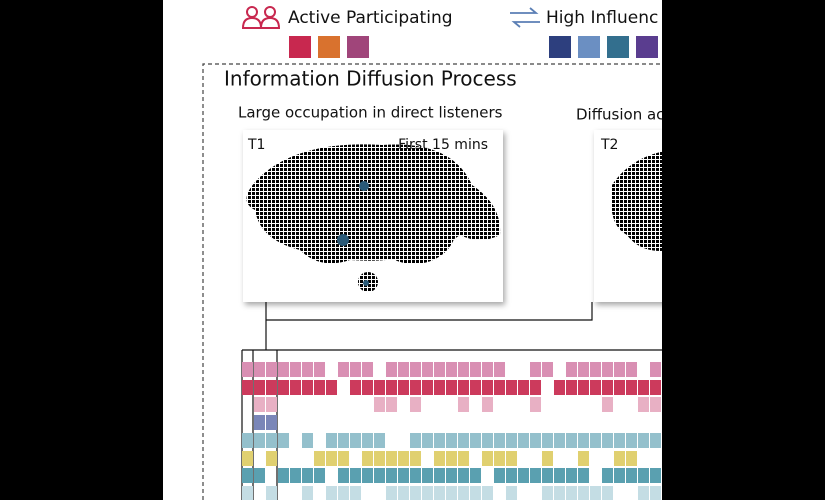  I want to click on legend-label: Active Participating, so click(370, 18).